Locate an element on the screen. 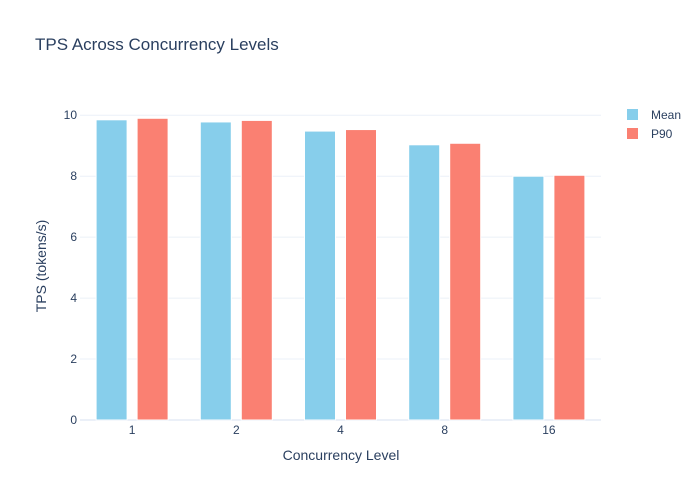 The height and width of the screenshot is (500, 700). legend-item-mean: Mean is located at coordinates (654, 115).